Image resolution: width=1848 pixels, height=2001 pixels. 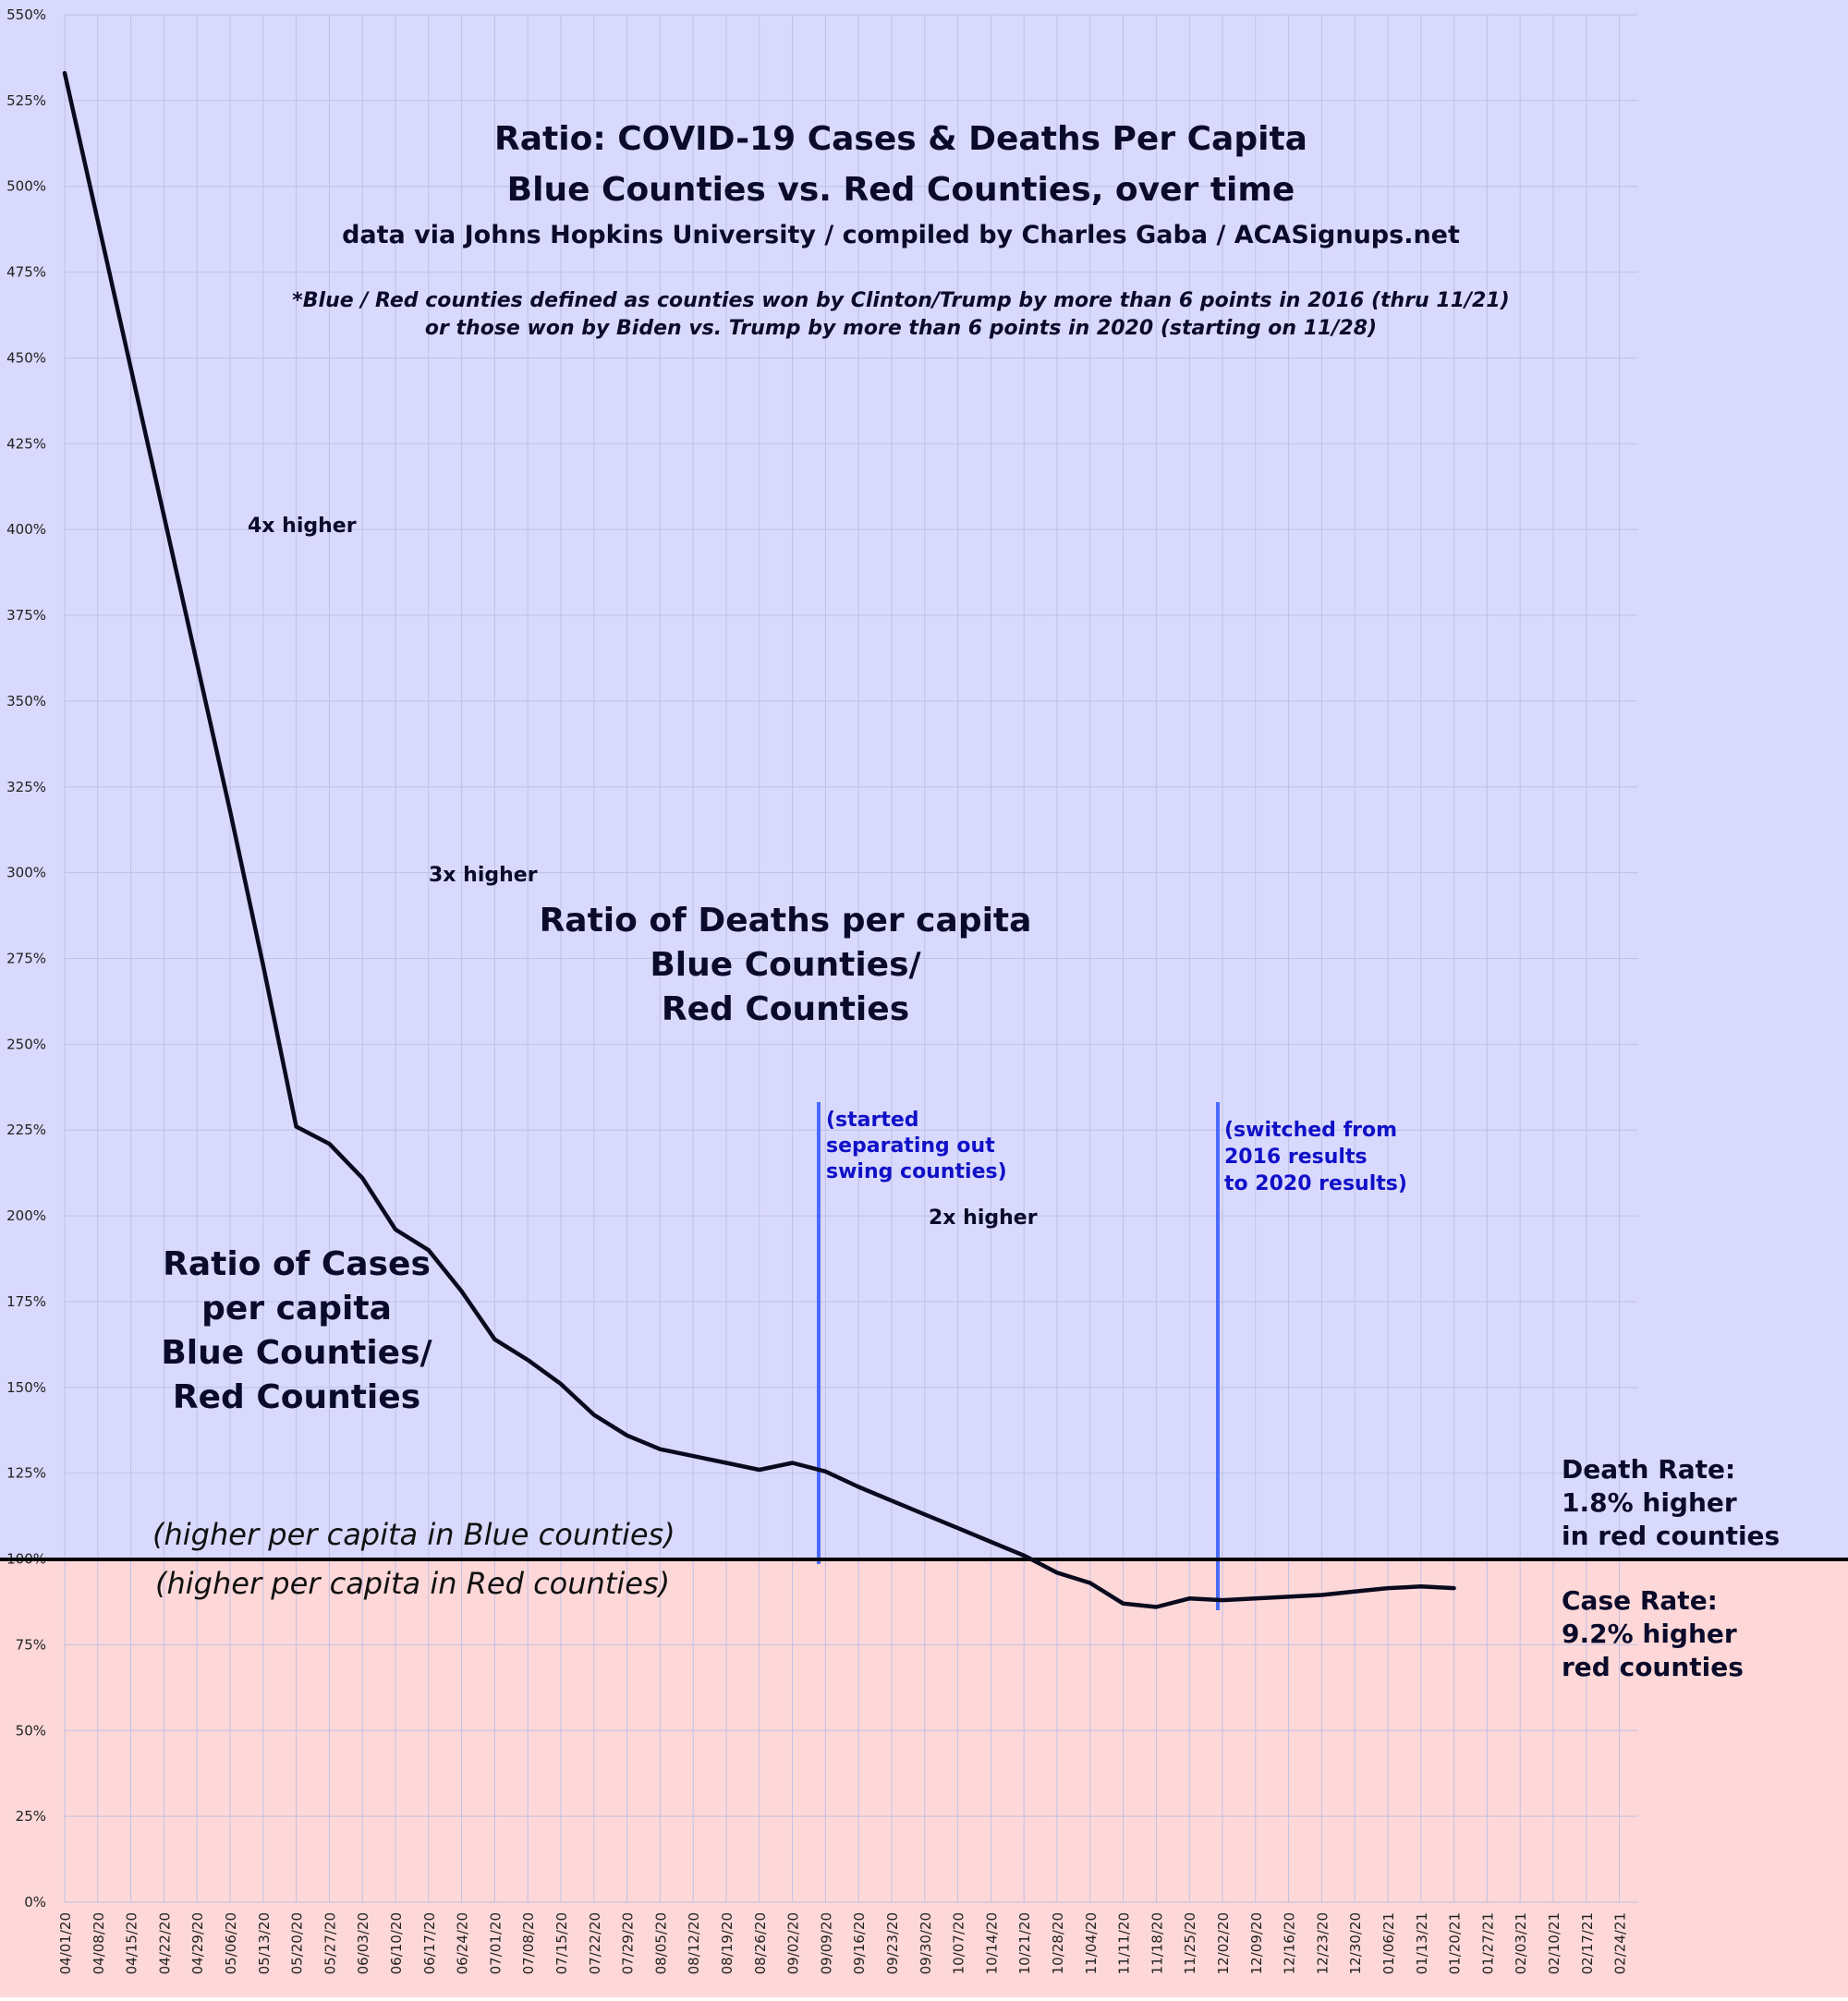 I want to click on x-tick-label: 09/02/20, so click(x=793, y=1943).